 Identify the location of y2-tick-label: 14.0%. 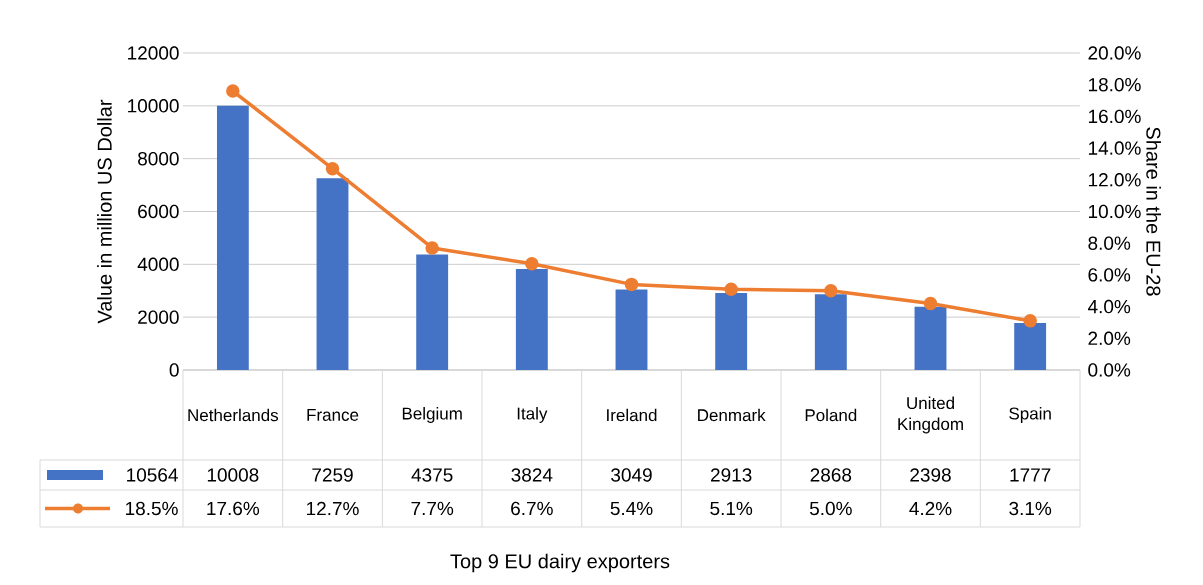
(1114, 148).